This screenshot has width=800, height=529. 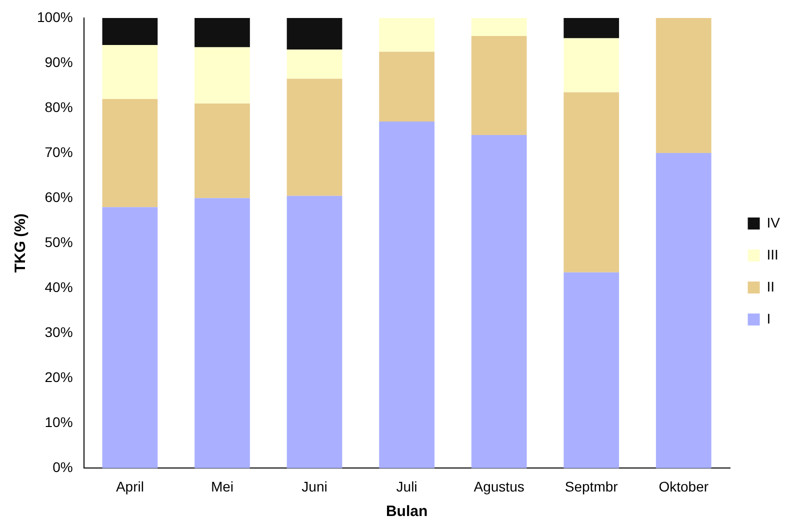 I want to click on y-tick-label: 40%, so click(x=58, y=286).